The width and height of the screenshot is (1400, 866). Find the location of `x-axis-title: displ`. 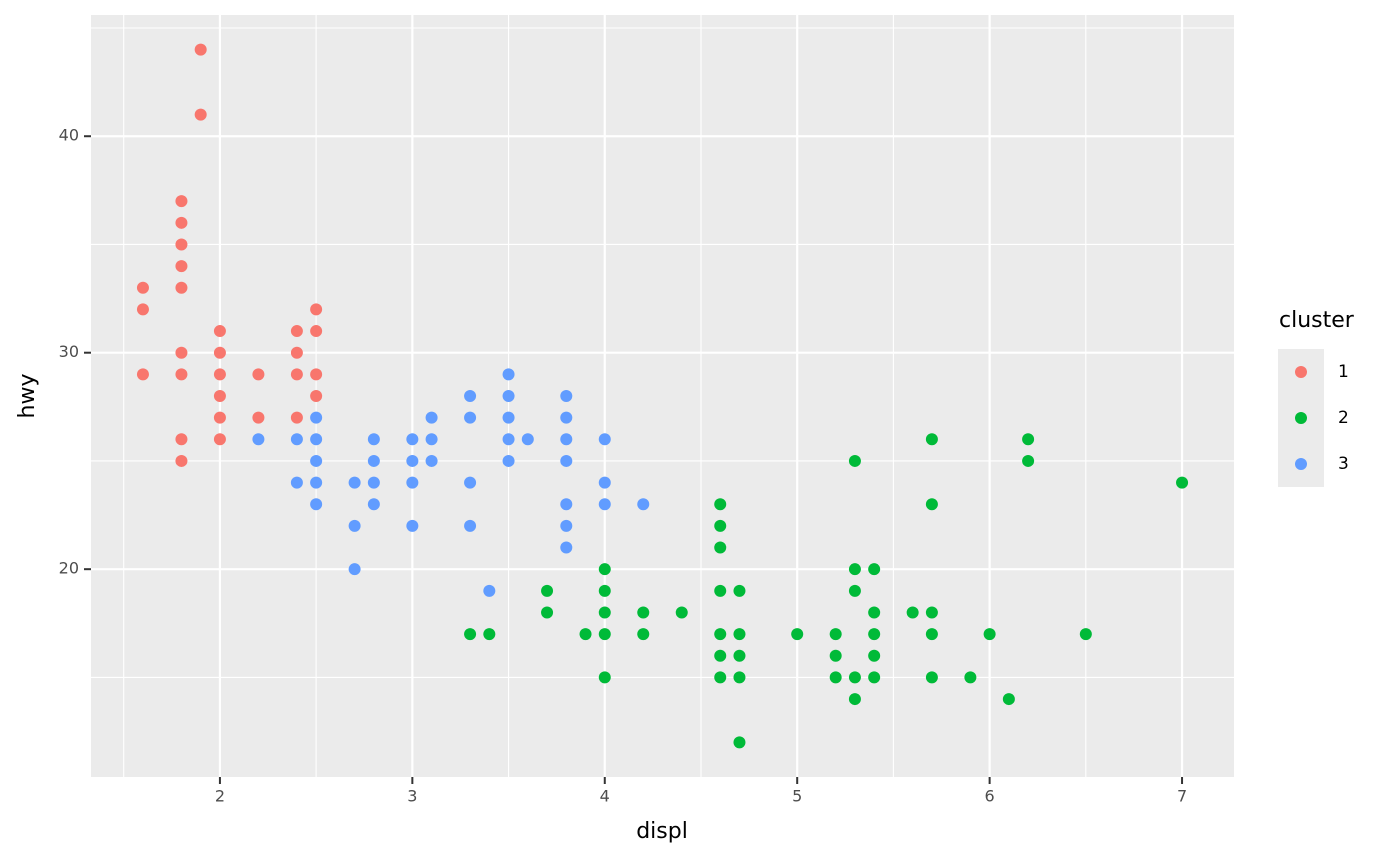

x-axis-title: displ is located at coordinates (662, 831).